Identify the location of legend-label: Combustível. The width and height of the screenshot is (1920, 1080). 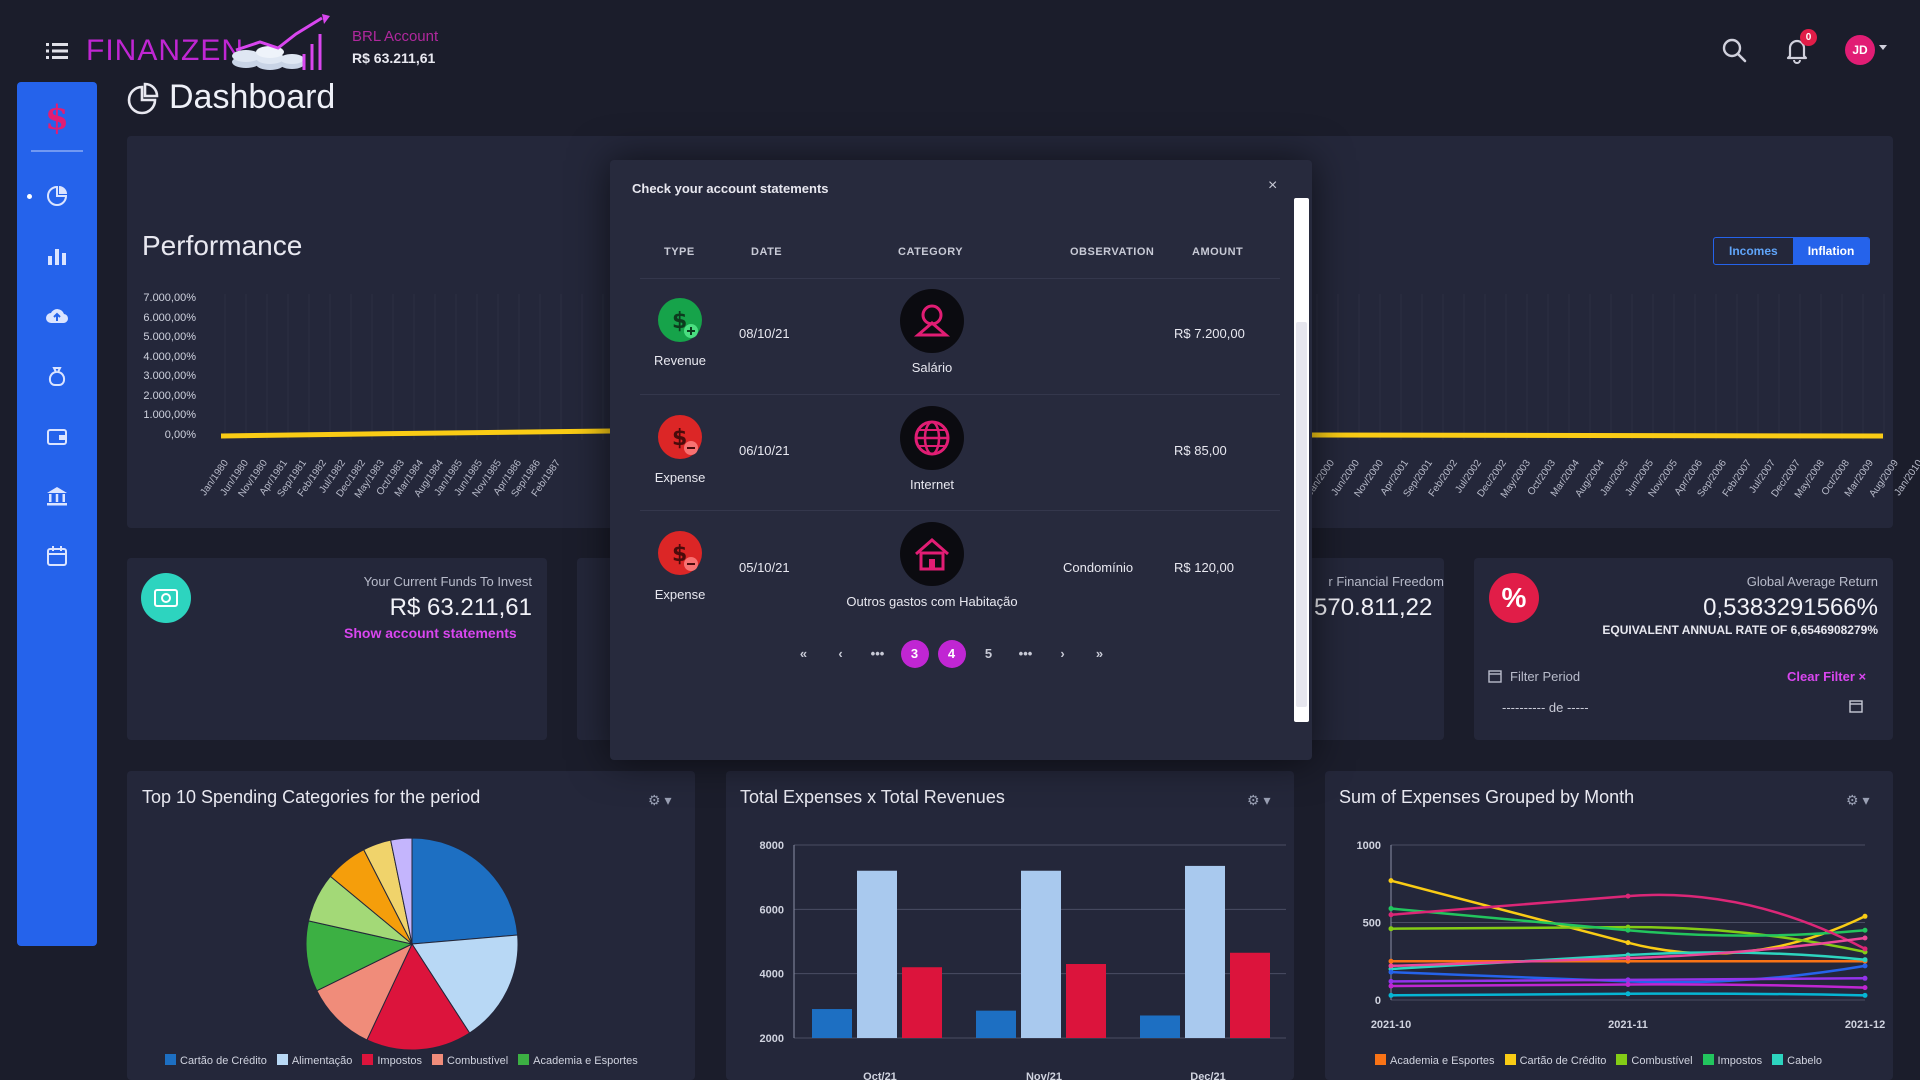
(1662, 1061).